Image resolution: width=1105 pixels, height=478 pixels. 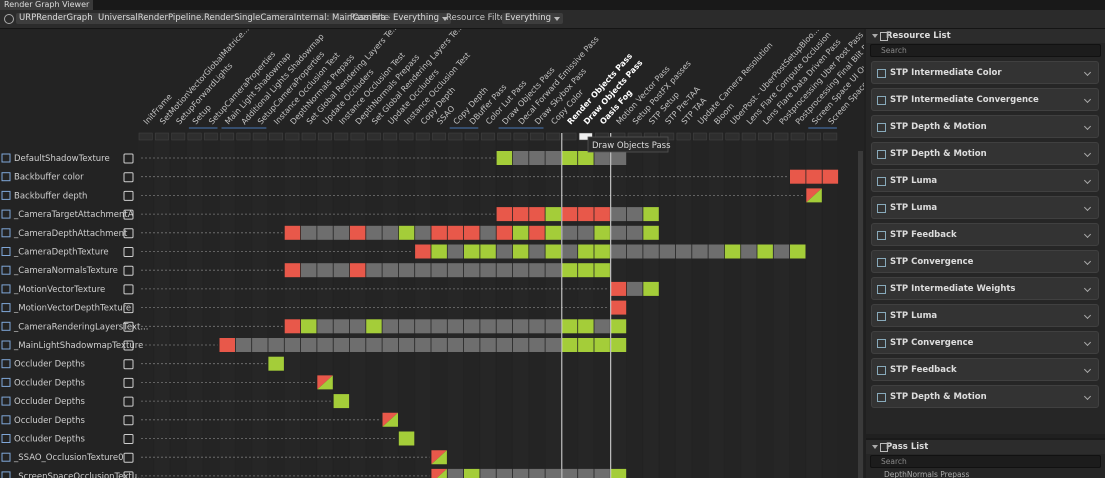 What do you see at coordinates (860, 314) in the screenshot?
I see `scrollbar` at bounding box center [860, 314].